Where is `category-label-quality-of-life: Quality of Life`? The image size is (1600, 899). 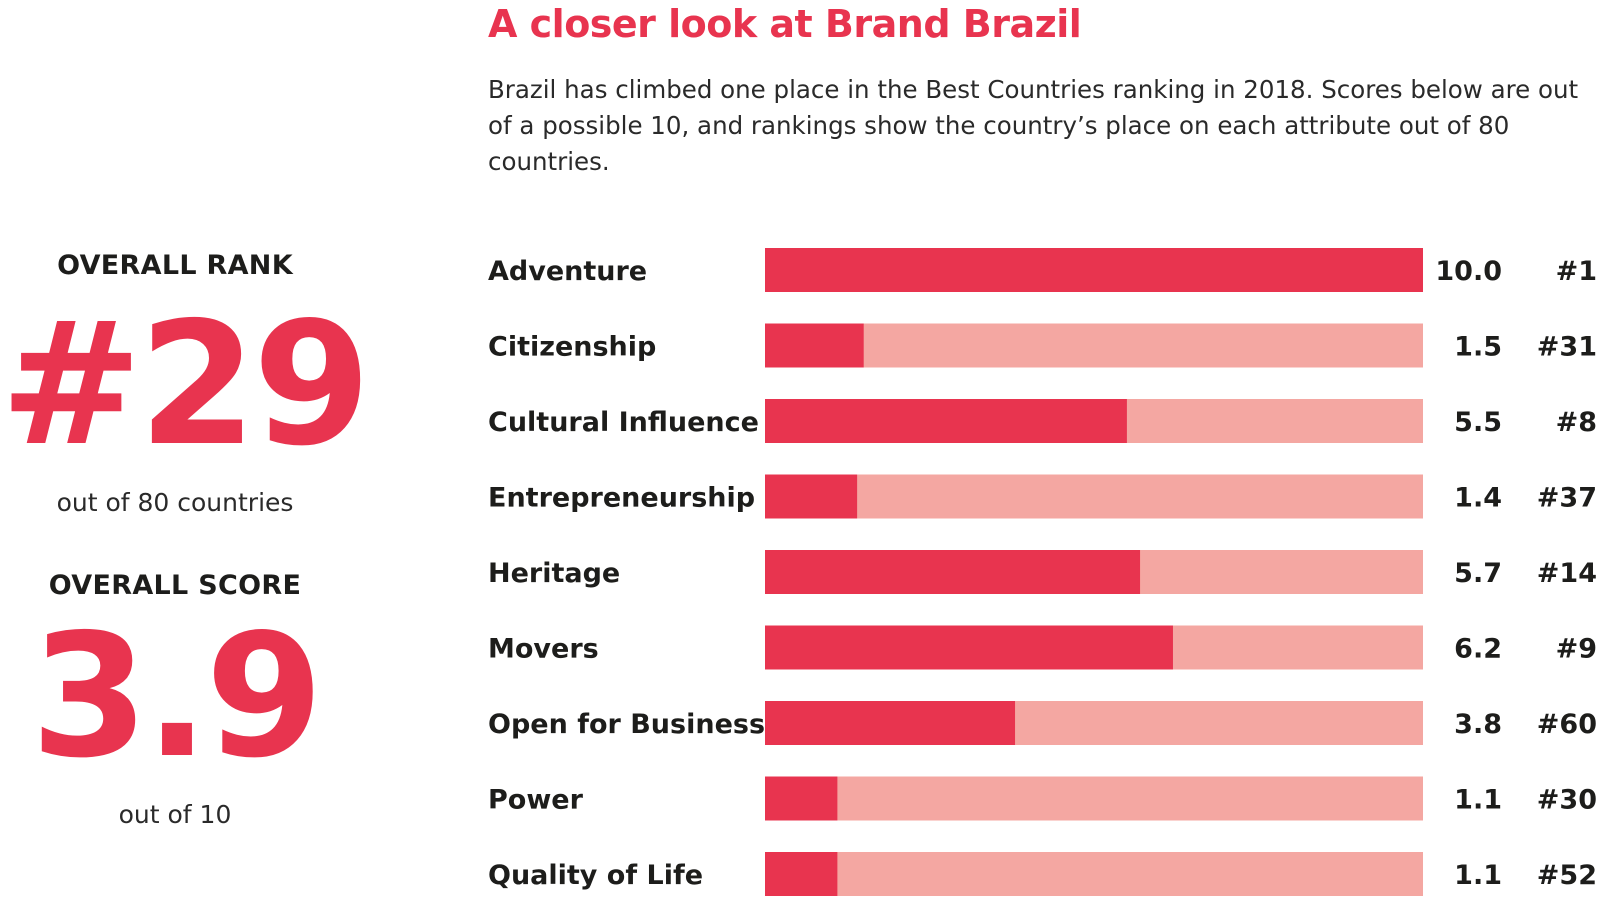 category-label-quality-of-life: Quality of Life is located at coordinates (595, 875).